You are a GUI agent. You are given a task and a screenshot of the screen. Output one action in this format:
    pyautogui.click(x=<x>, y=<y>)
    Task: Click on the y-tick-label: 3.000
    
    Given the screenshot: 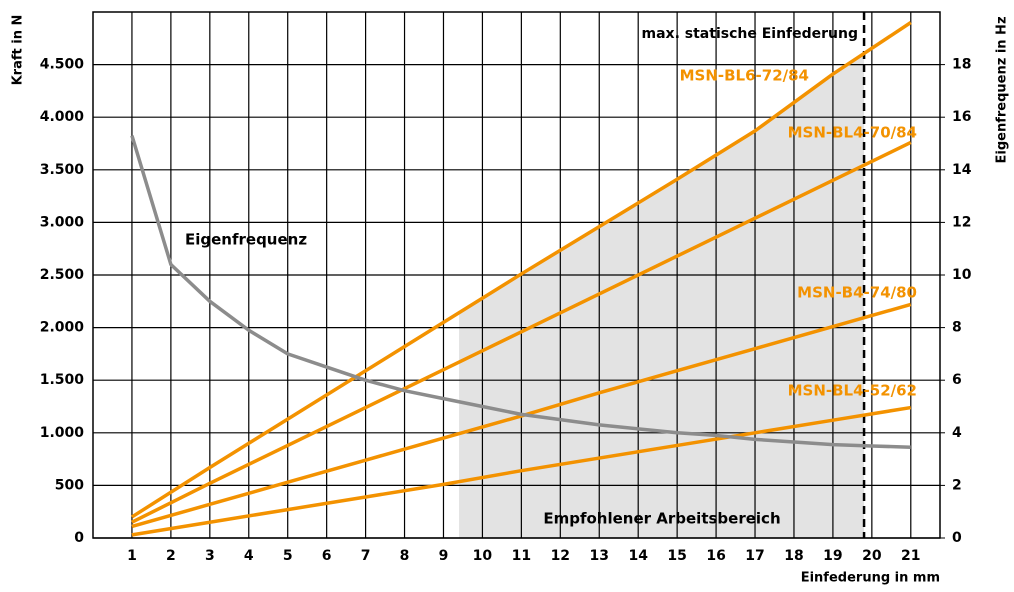 What is the action you would take?
    pyautogui.click(x=62, y=222)
    